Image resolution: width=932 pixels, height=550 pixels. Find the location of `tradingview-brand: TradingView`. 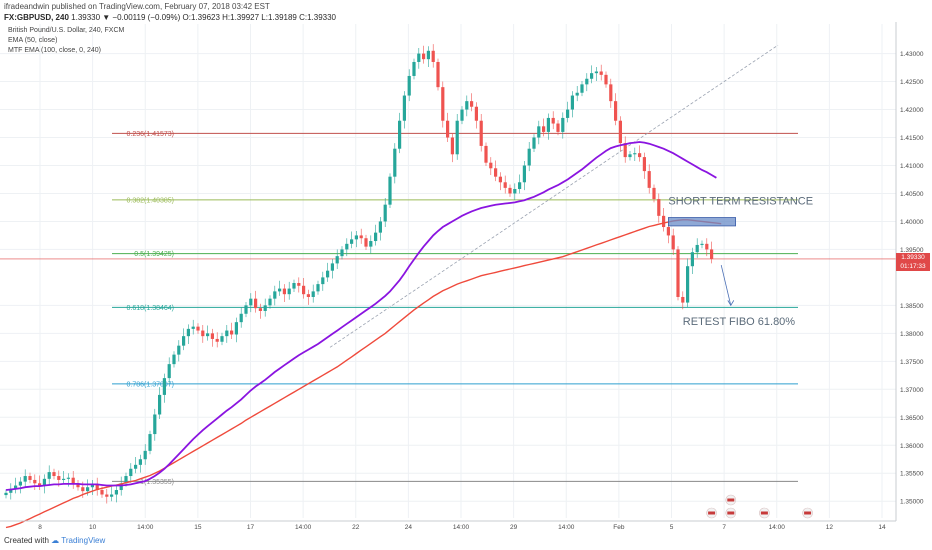

tradingview-brand: TradingView is located at coordinates (83, 540).